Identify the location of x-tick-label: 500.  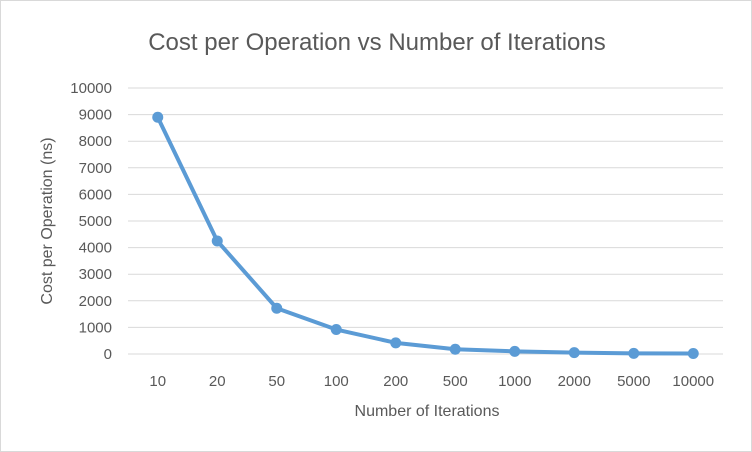
(455, 381).